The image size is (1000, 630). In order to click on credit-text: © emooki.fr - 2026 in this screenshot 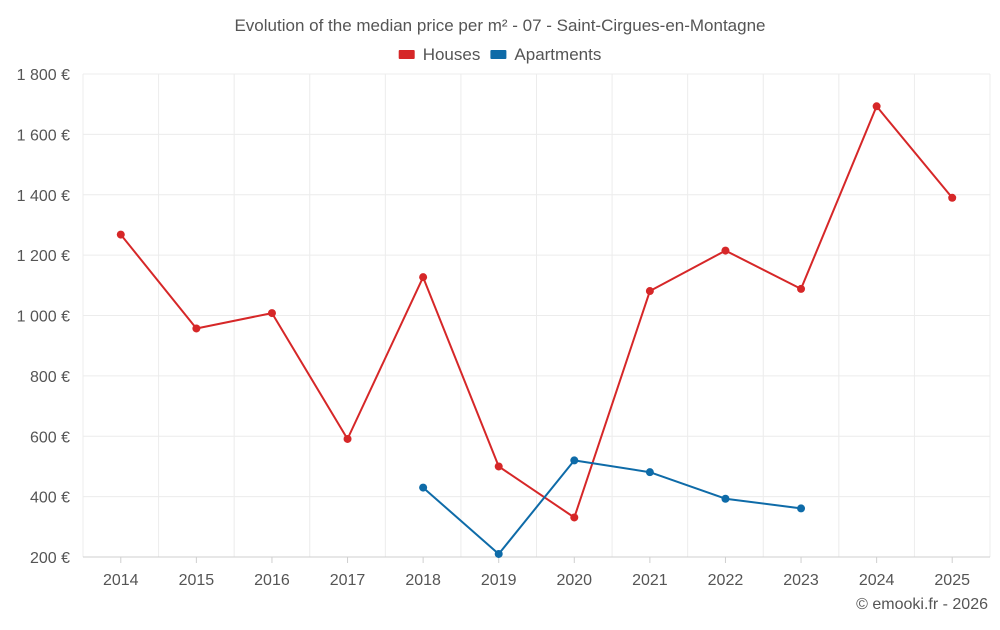, I will do `click(922, 604)`.